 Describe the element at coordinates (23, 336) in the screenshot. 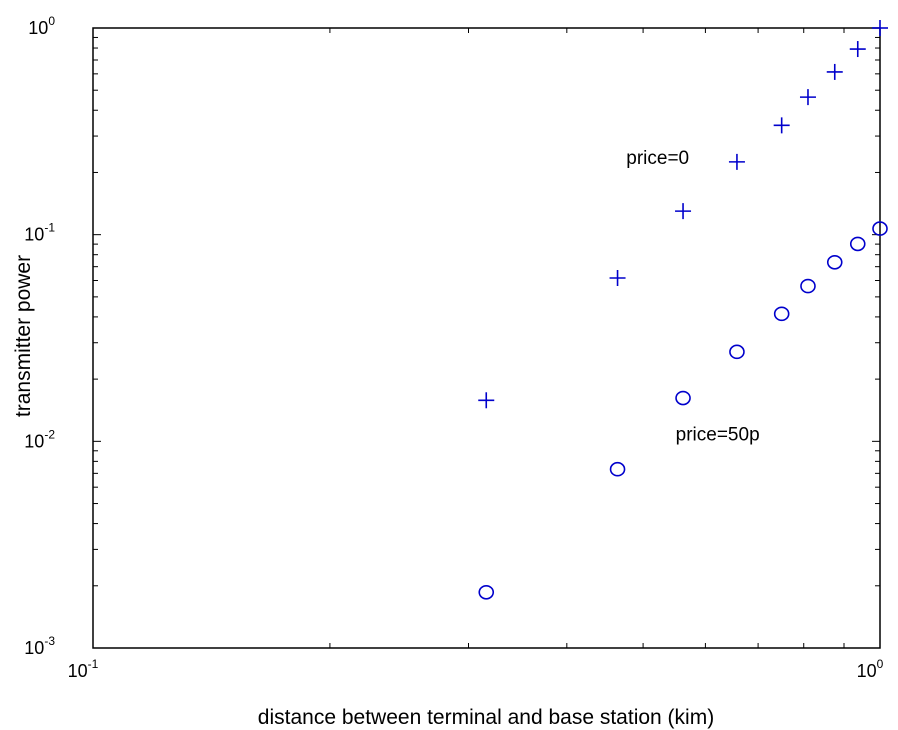

I see `y-axis-label: transmitter power` at that location.